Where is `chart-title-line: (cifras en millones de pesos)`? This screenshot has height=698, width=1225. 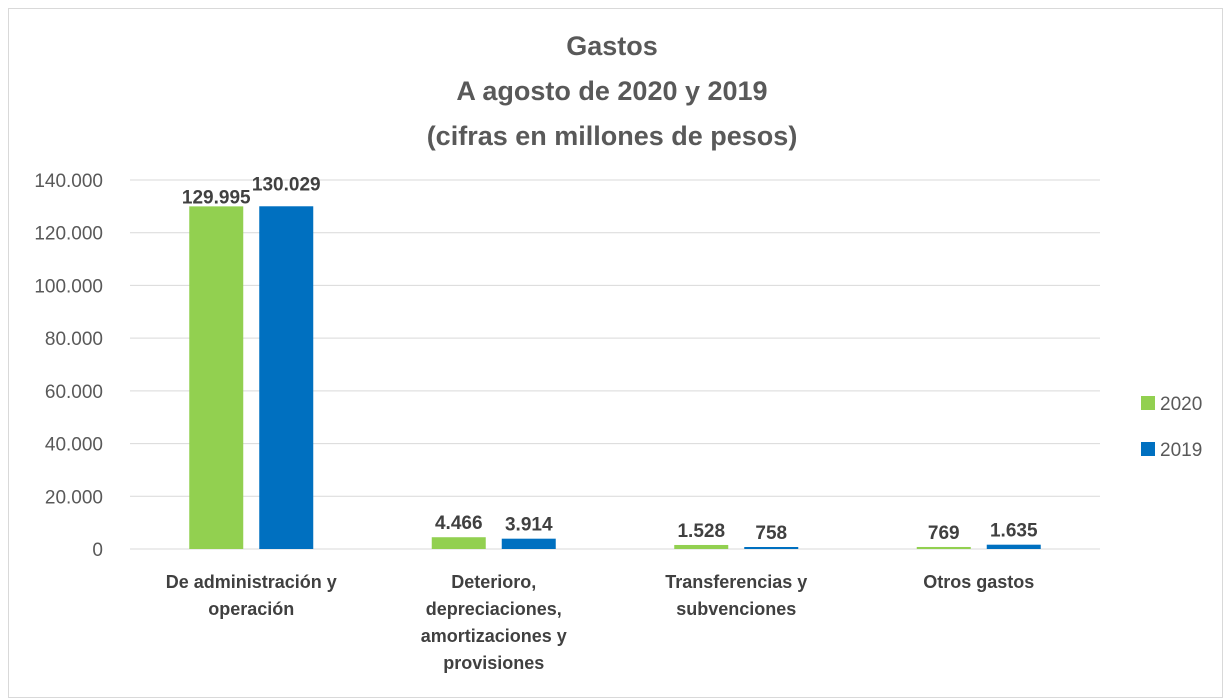
chart-title-line: (cifras en millones de pesos) is located at coordinates (612, 136).